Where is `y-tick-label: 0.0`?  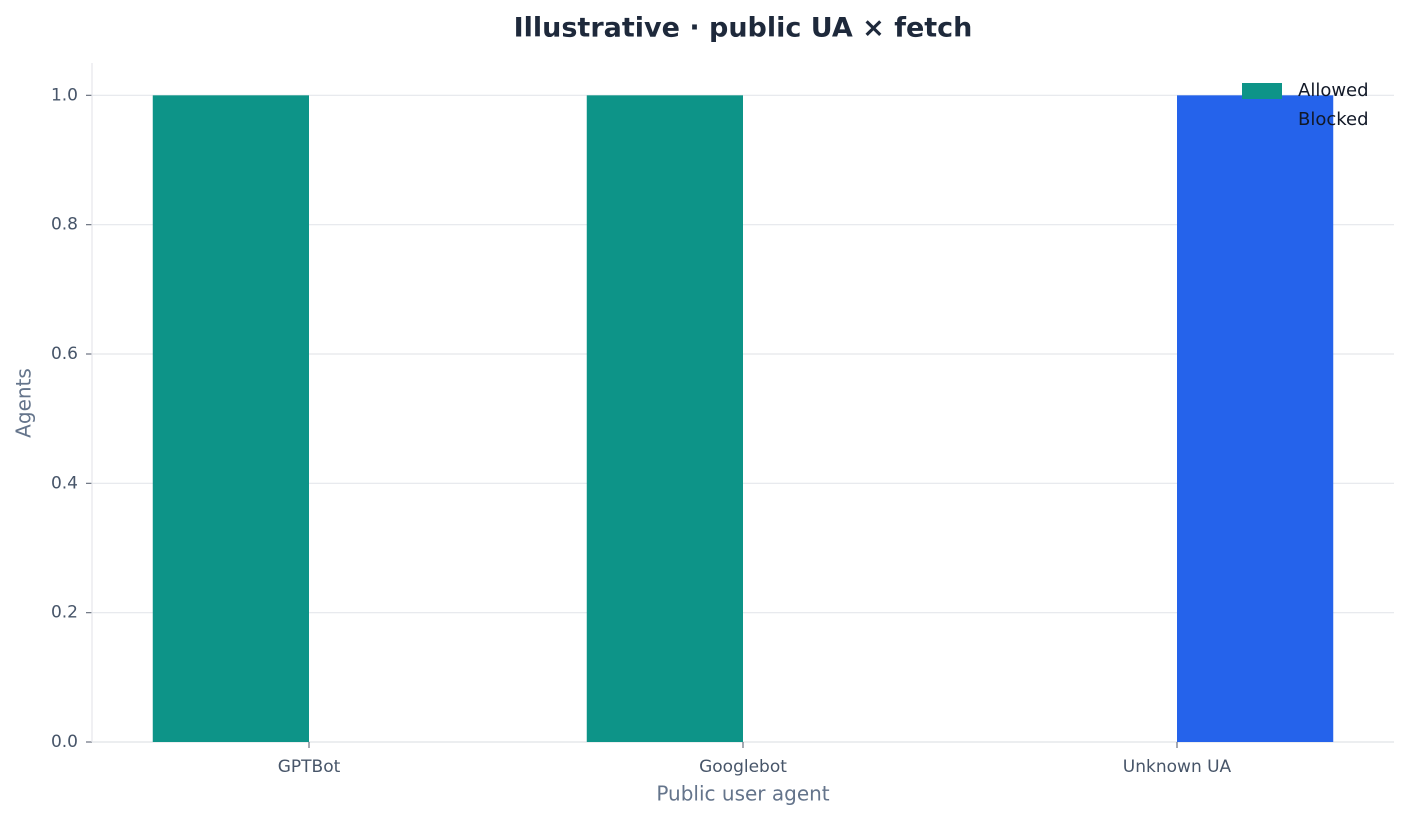
y-tick-label: 0.0 is located at coordinates (64, 742).